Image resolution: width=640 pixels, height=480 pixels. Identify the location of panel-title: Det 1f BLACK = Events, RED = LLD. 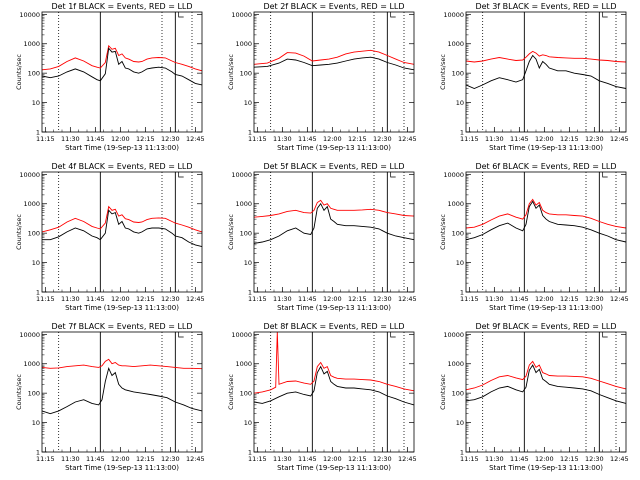
(121, 6).